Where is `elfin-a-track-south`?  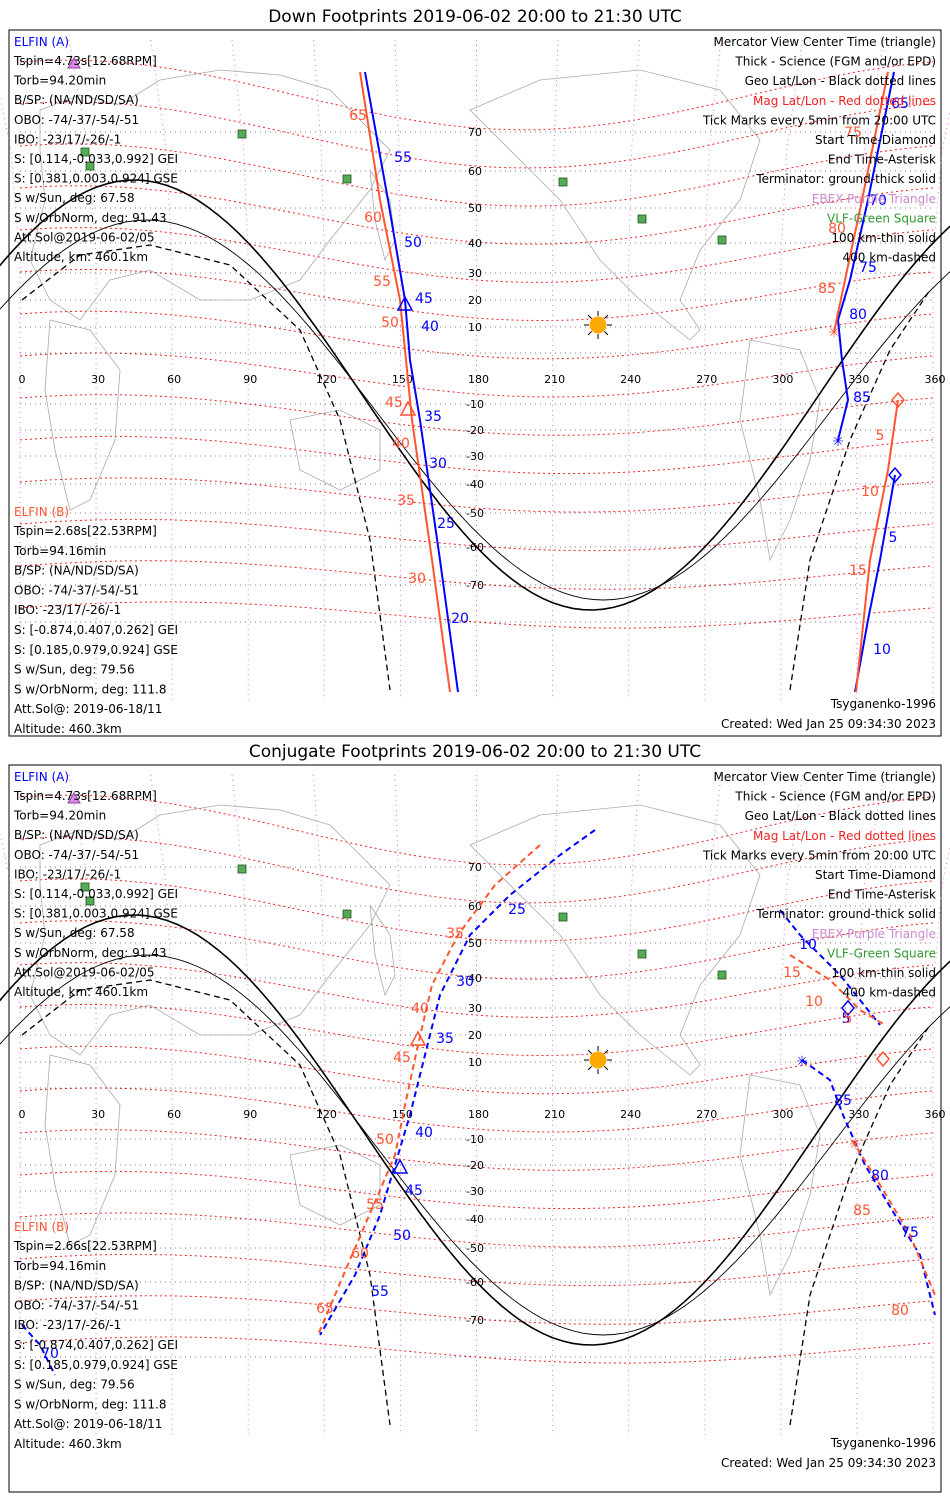
elfin-a-track-south is located at coordinates (868, 1187).